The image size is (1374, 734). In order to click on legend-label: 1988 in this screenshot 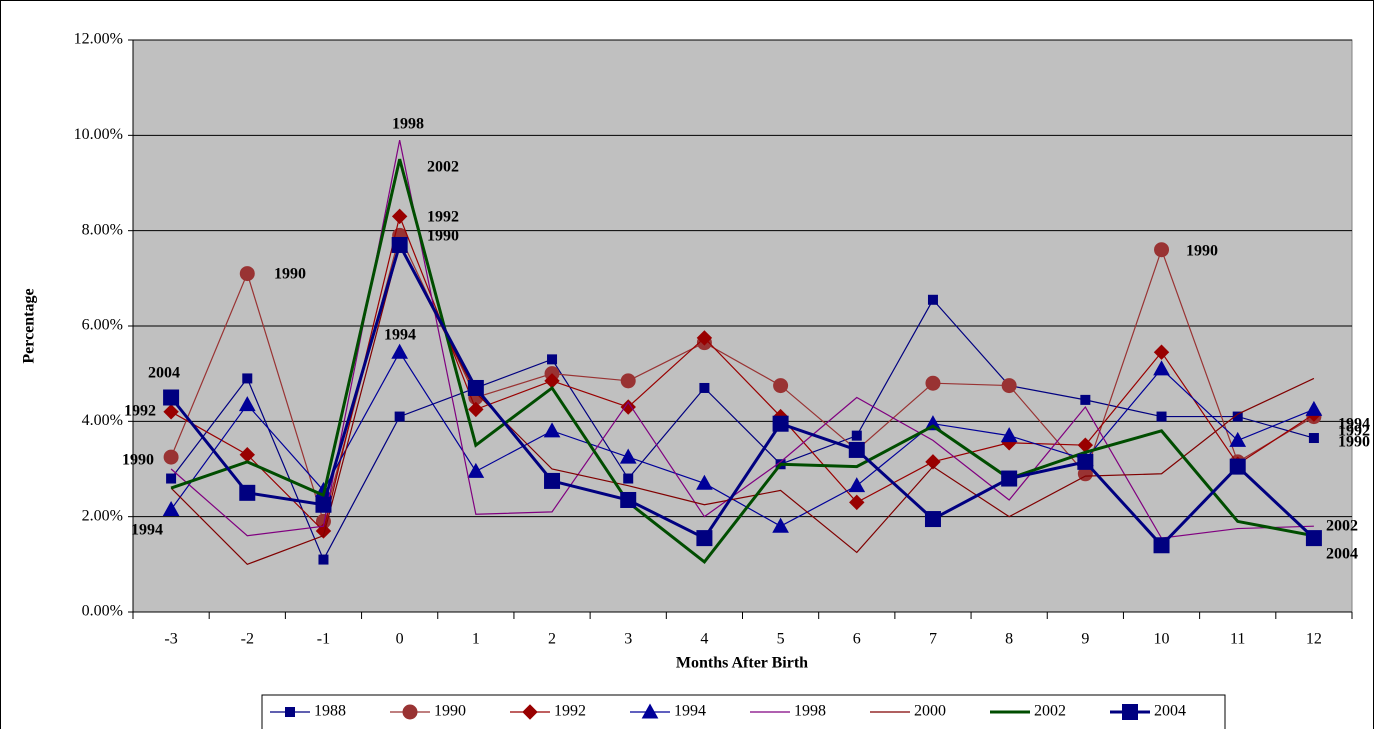, I will do `click(330, 711)`.